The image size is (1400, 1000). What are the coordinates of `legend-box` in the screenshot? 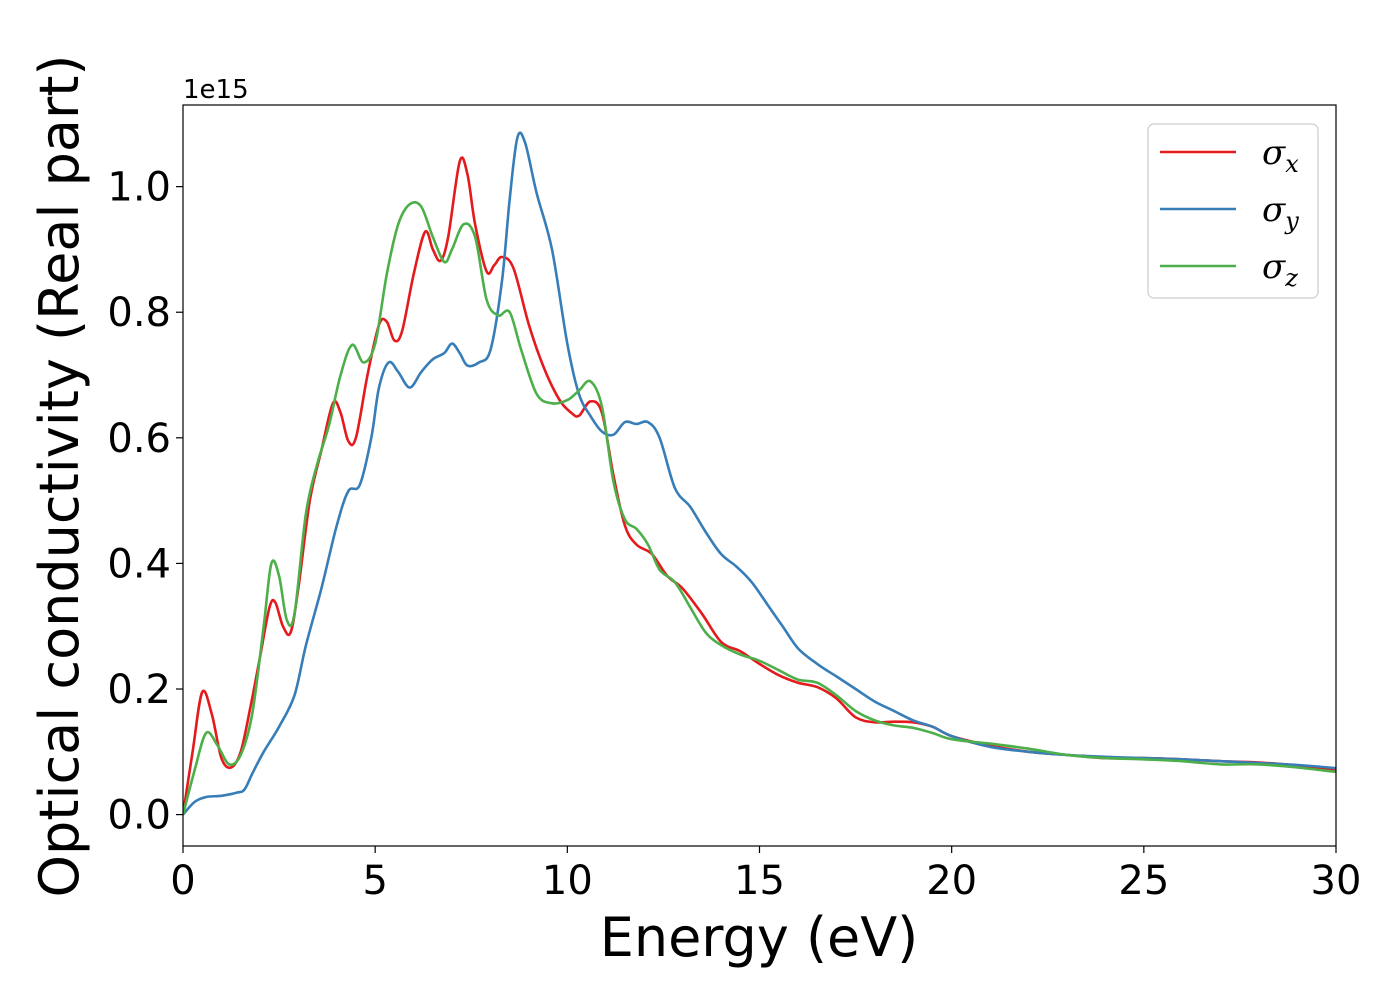 It's located at (1233, 211).